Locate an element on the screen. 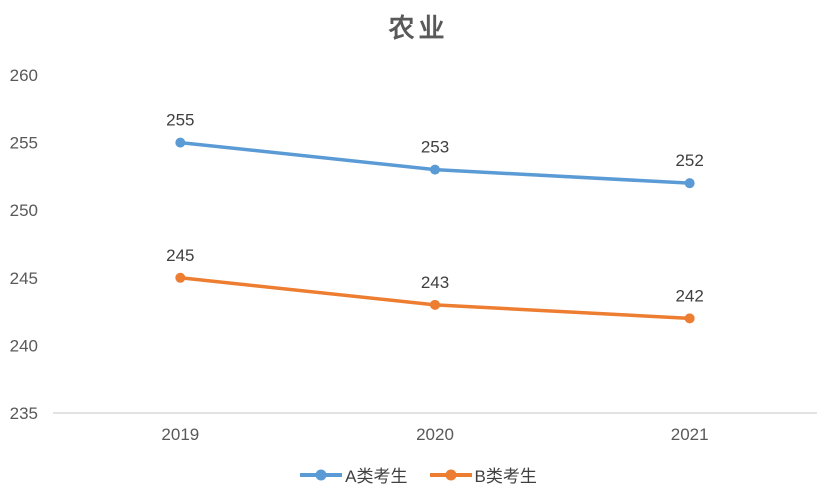 The image size is (837, 503). legend: A类考生 B类考生 is located at coordinates (418, 474).